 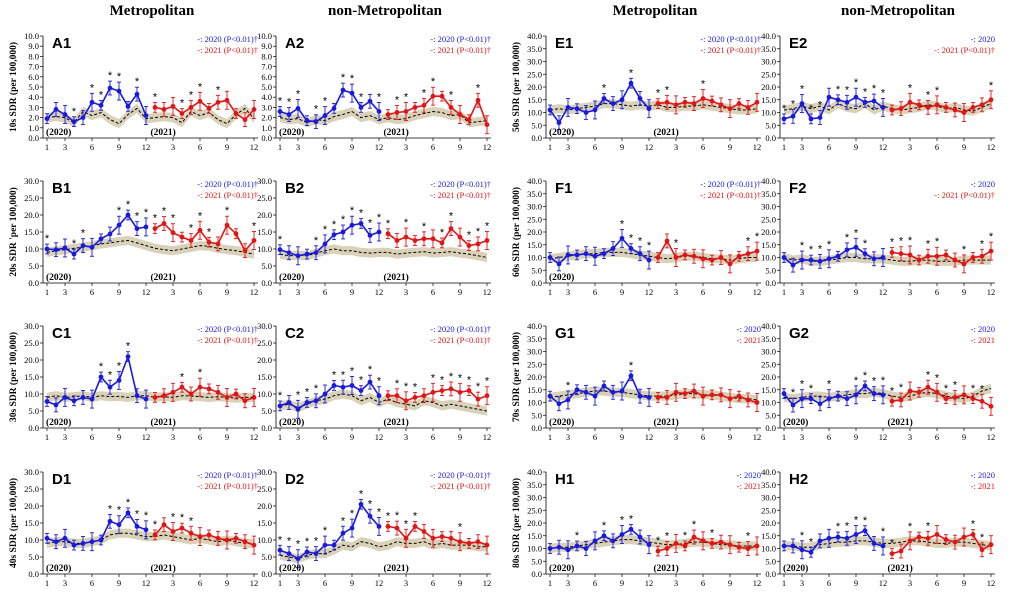 I want to click on panel-label: D2, so click(x=294, y=479).